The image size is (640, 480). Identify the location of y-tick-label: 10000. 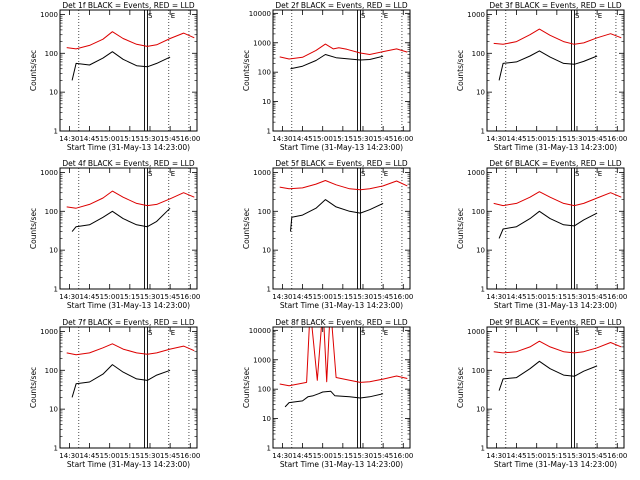
(260, 331).